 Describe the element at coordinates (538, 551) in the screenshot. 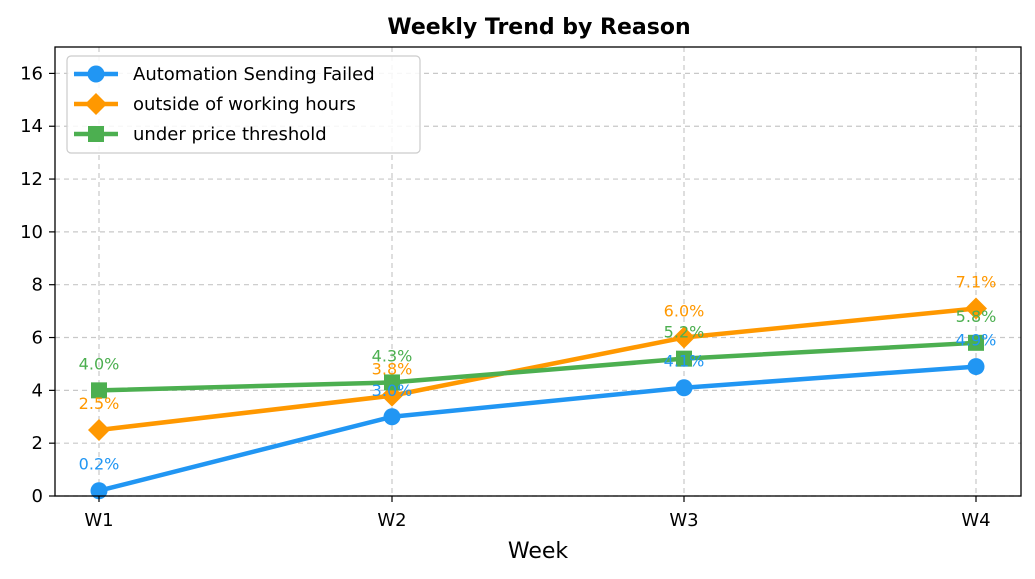

I see `x-axis-label: Week` at that location.